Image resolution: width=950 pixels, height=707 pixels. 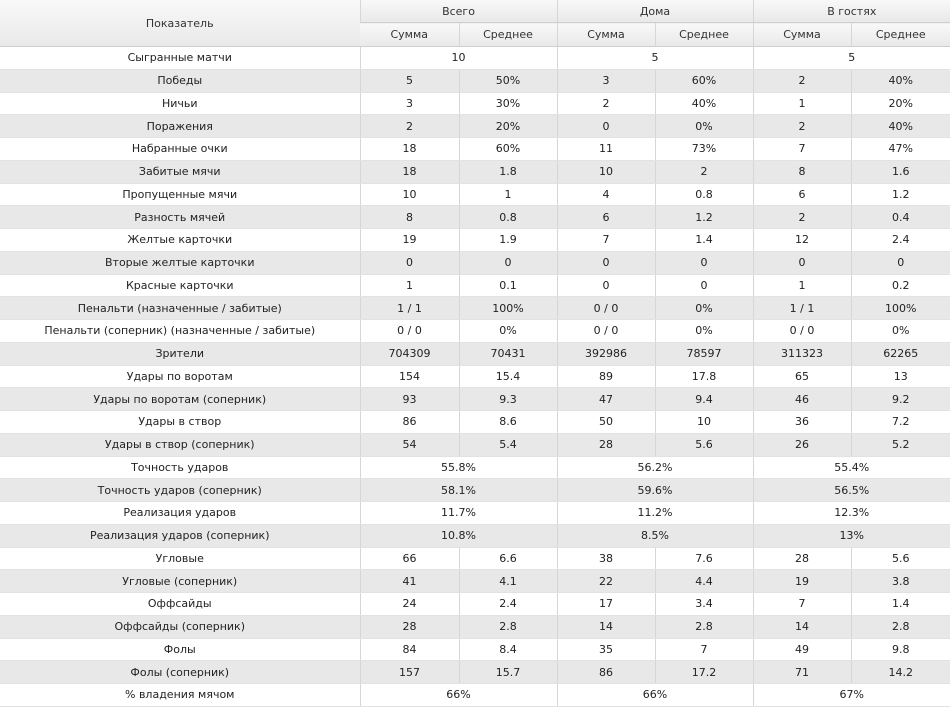 What do you see at coordinates (507, 422) in the screenshot?
I see `cell-total-avg: 8.6` at bounding box center [507, 422].